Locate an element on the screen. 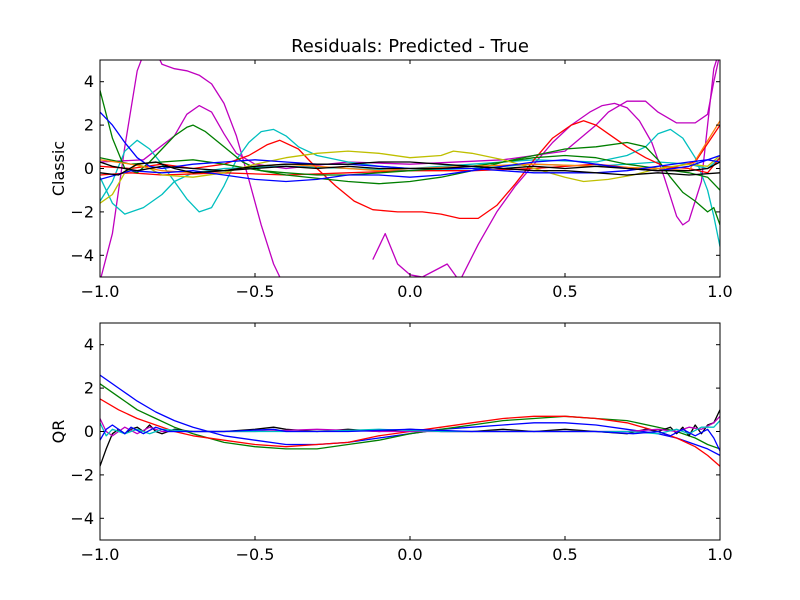 This screenshot has width=800, height=600. qr-series-group is located at coordinates (410, 420).